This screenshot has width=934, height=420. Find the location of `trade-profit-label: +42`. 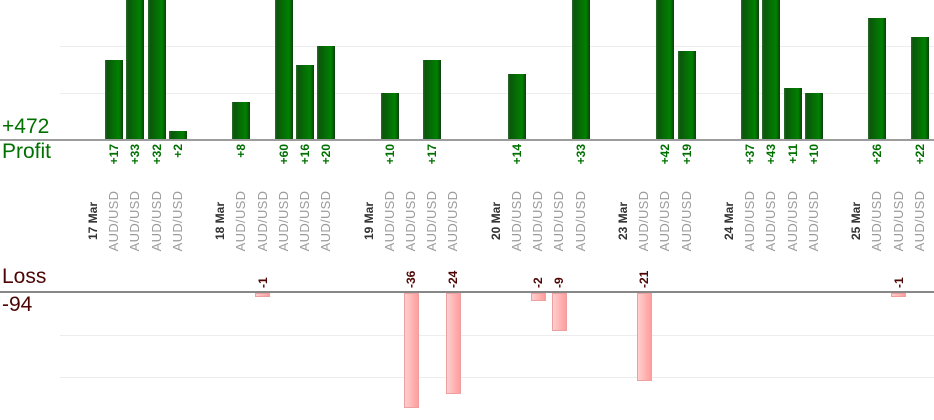

trade-profit-label: +42 is located at coordinates (665, 154).